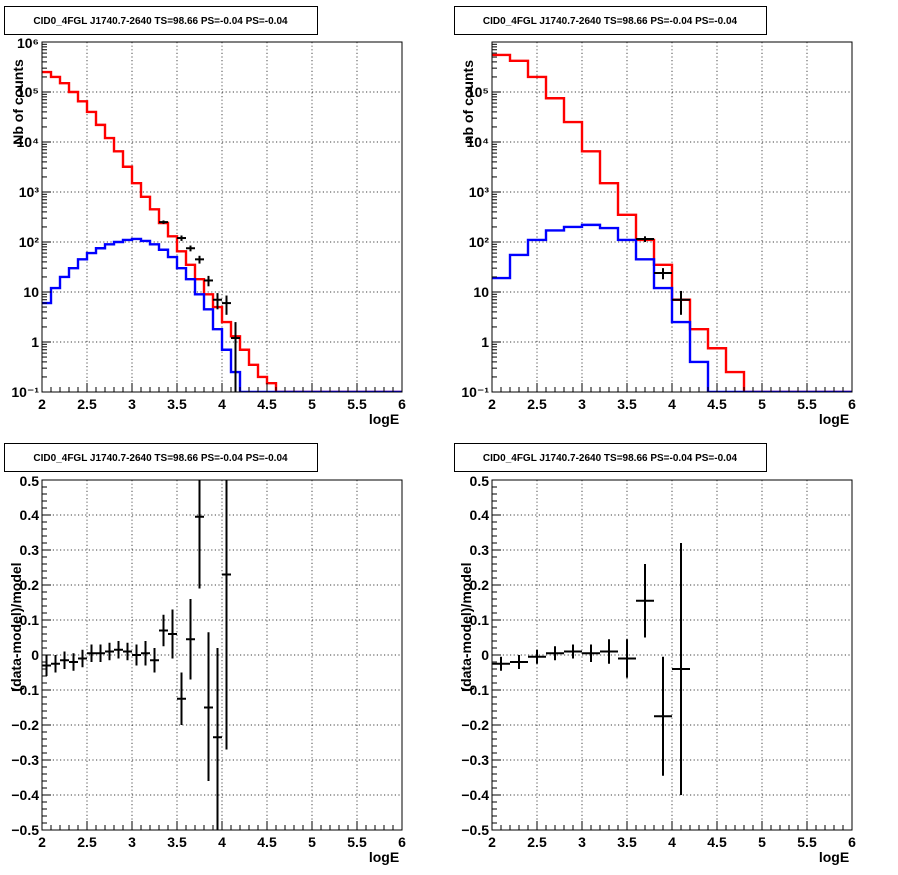 The width and height of the screenshot is (898, 875). I want to click on y-axis-title: (data-model)/model, so click(16, 626).